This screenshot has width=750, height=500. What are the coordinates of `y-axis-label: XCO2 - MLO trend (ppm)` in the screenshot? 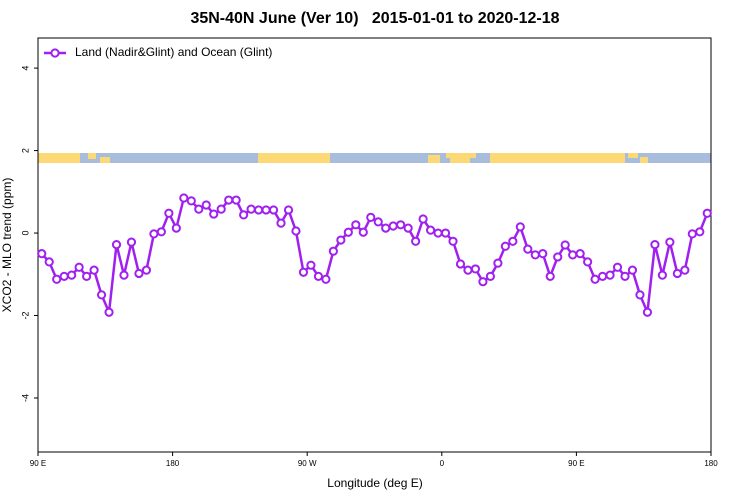 It's located at (7, 245).